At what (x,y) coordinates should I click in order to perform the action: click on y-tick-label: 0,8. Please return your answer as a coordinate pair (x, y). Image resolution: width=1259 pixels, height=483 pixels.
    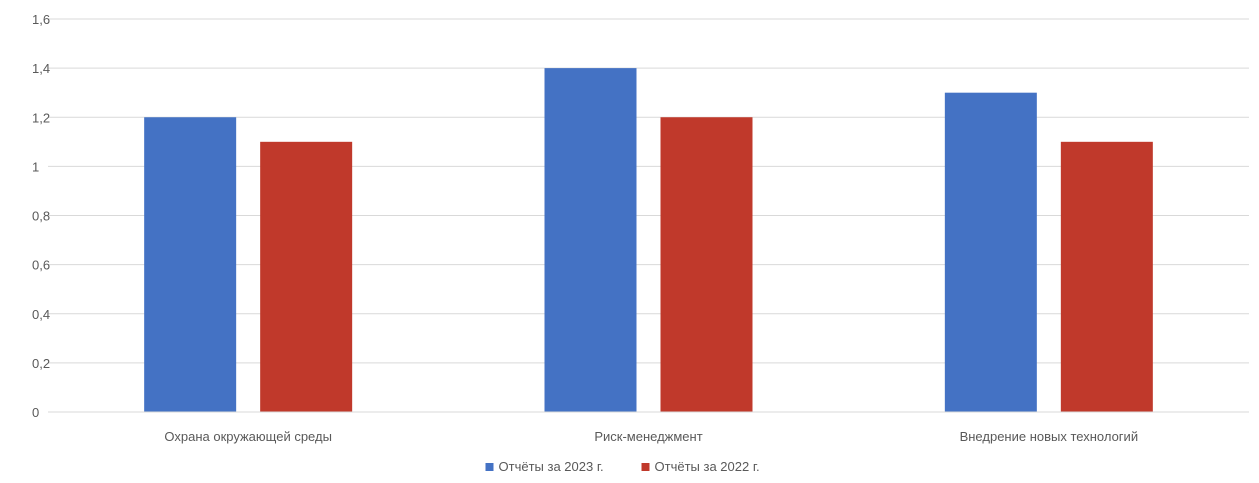
    Looking at the image, I should click on (41, 216).